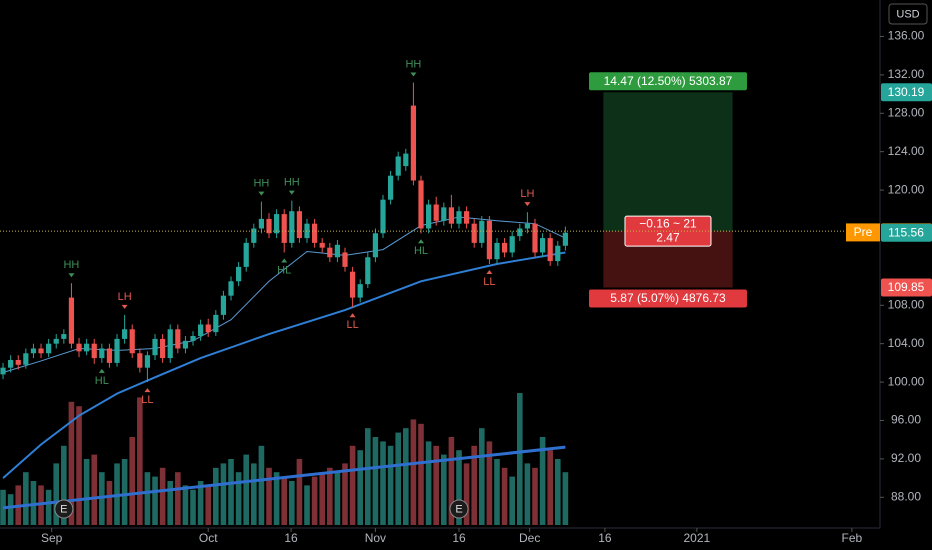 This screenshot has width=932, height=550. Describe the element at coordinates (906, 151) in the screenshot. I see `y-tick-label: 124.00` at that location.